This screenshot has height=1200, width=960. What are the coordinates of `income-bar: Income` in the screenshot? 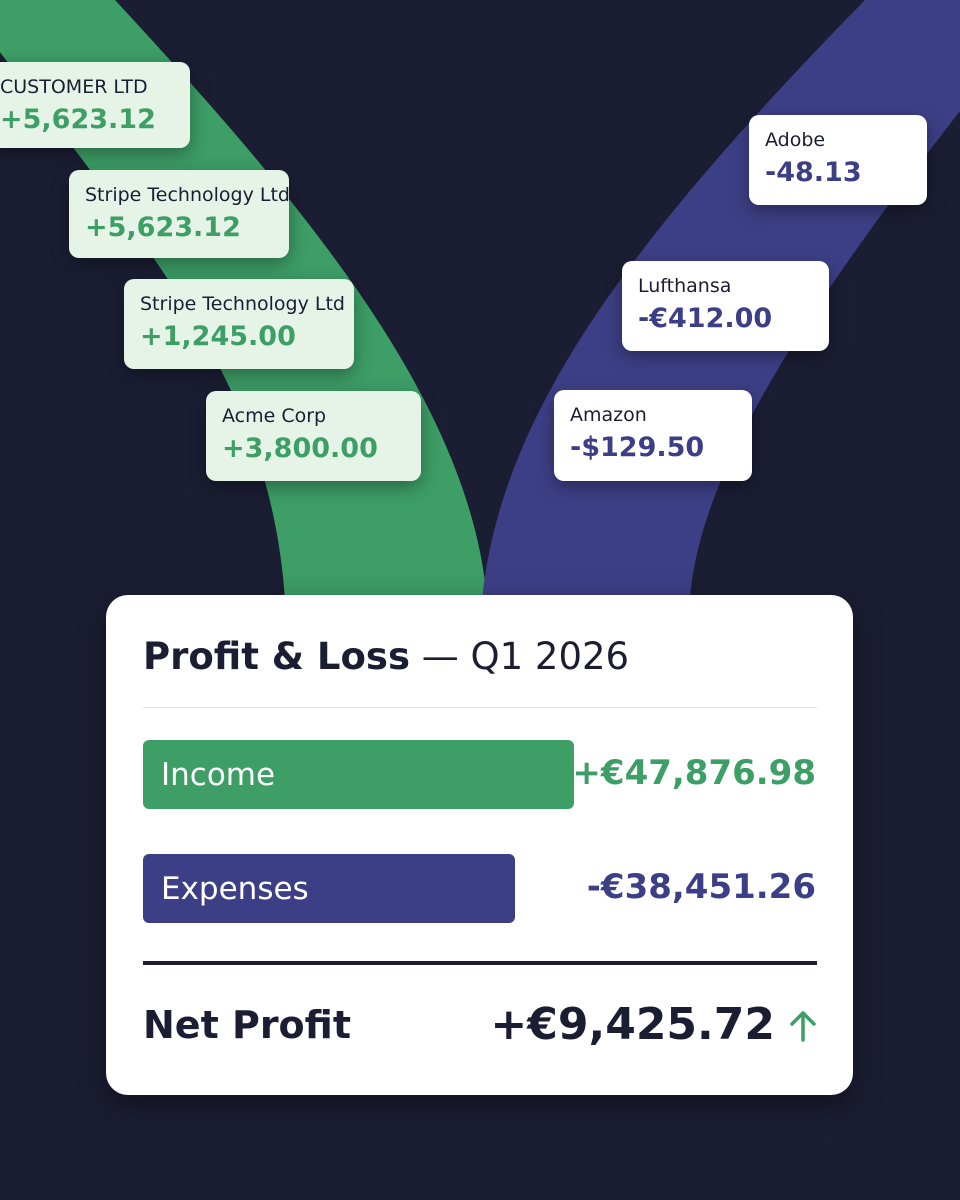 It's located at (358, 774).